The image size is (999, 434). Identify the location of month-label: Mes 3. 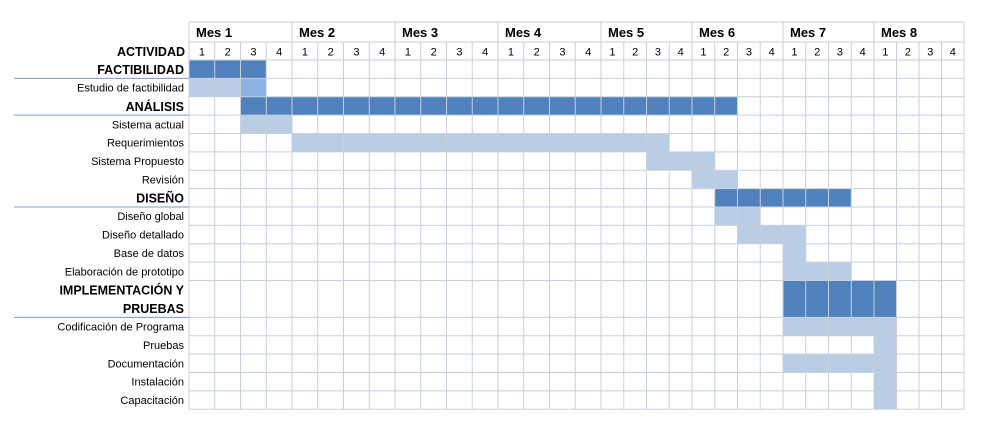
(420, 32).